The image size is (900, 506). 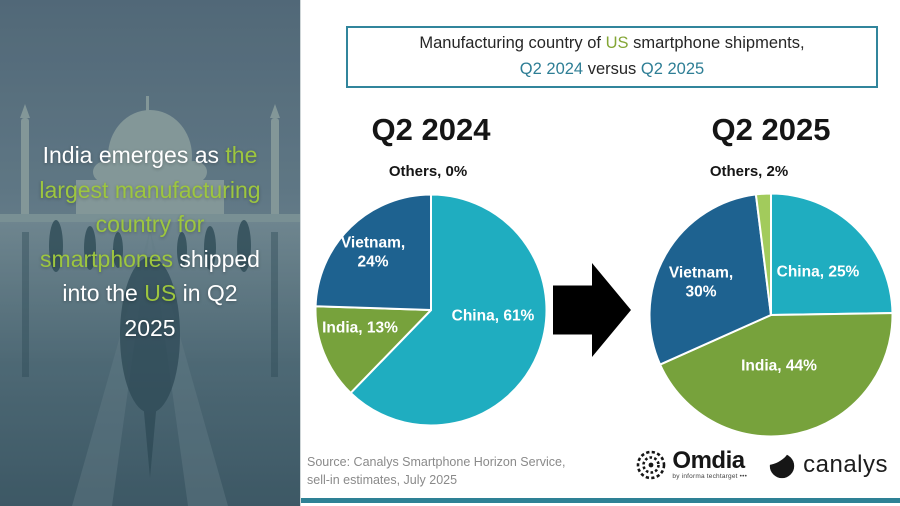 What do you see at coordinates (150, 293) in the screenshot?
I see `headline-line: into the US in Q2` at bounding box center [150, 293].